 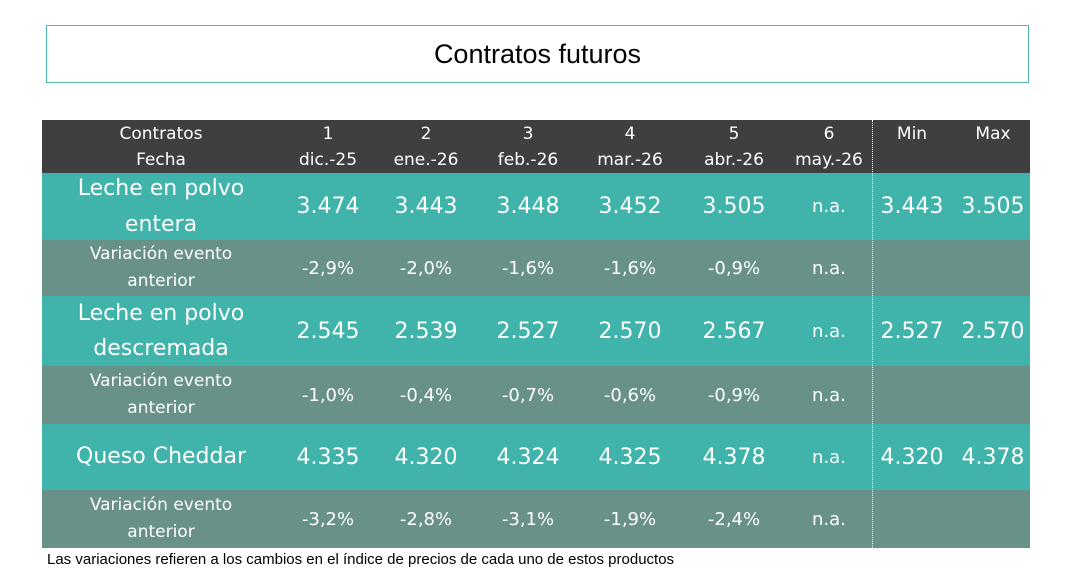 I want to click on value: 4.324, so click(x=528, y=457).